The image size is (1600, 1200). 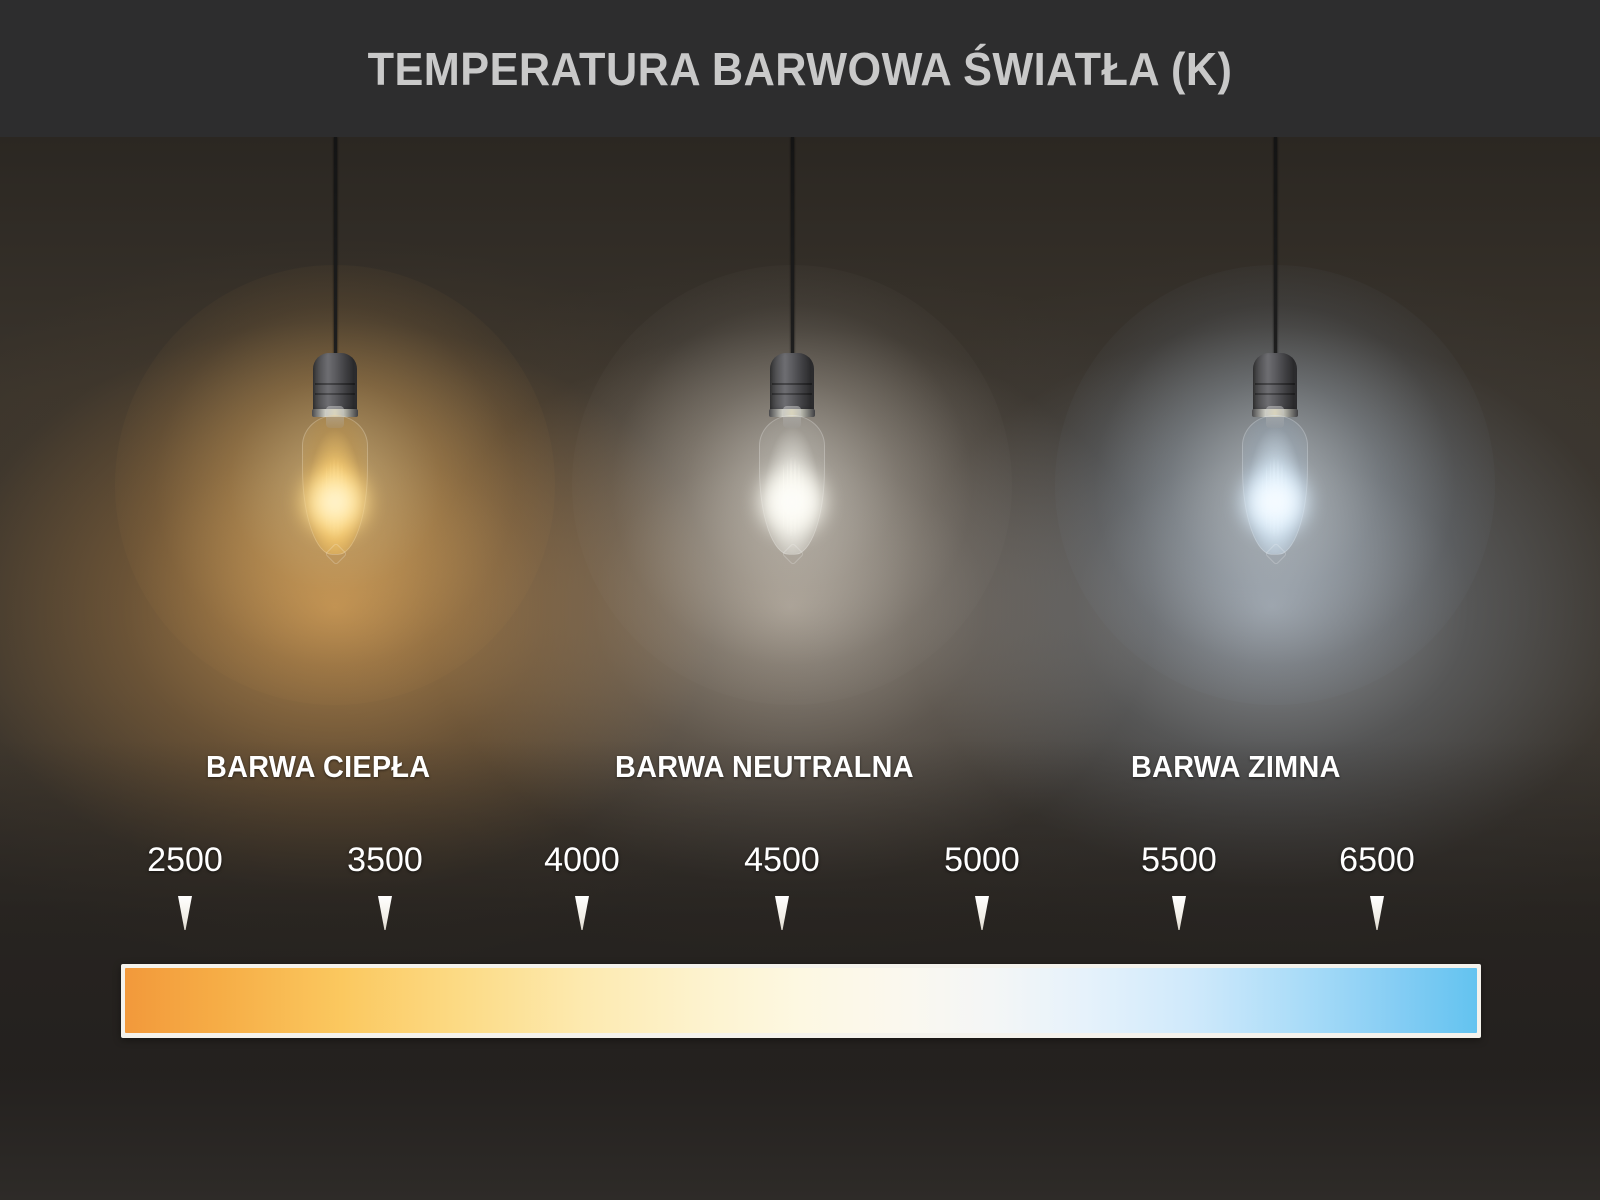 I want to click on category-label-cool: BARWA ZIMNA, so click(x=1236, y=766).